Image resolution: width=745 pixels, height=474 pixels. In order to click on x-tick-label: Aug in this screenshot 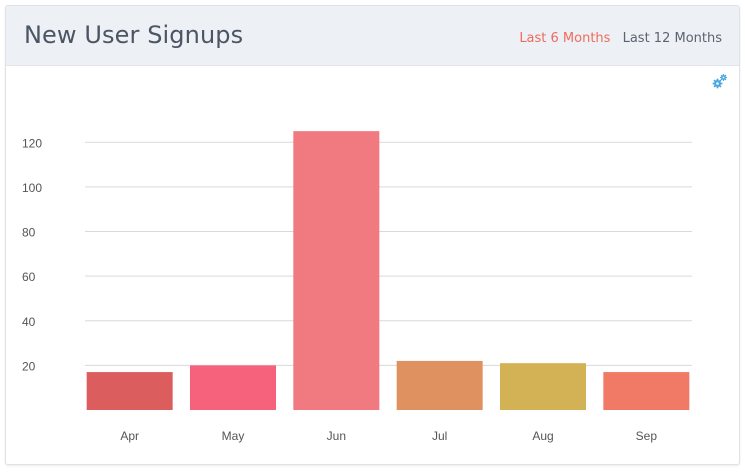, I will do `click(542, 436)`.